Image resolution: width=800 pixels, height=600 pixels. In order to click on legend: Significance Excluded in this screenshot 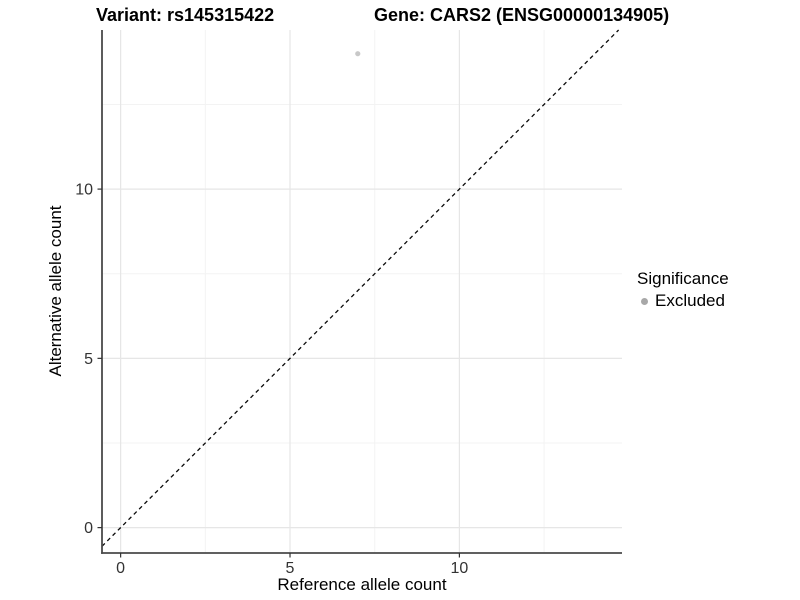, I will do `click(683, 290)`.